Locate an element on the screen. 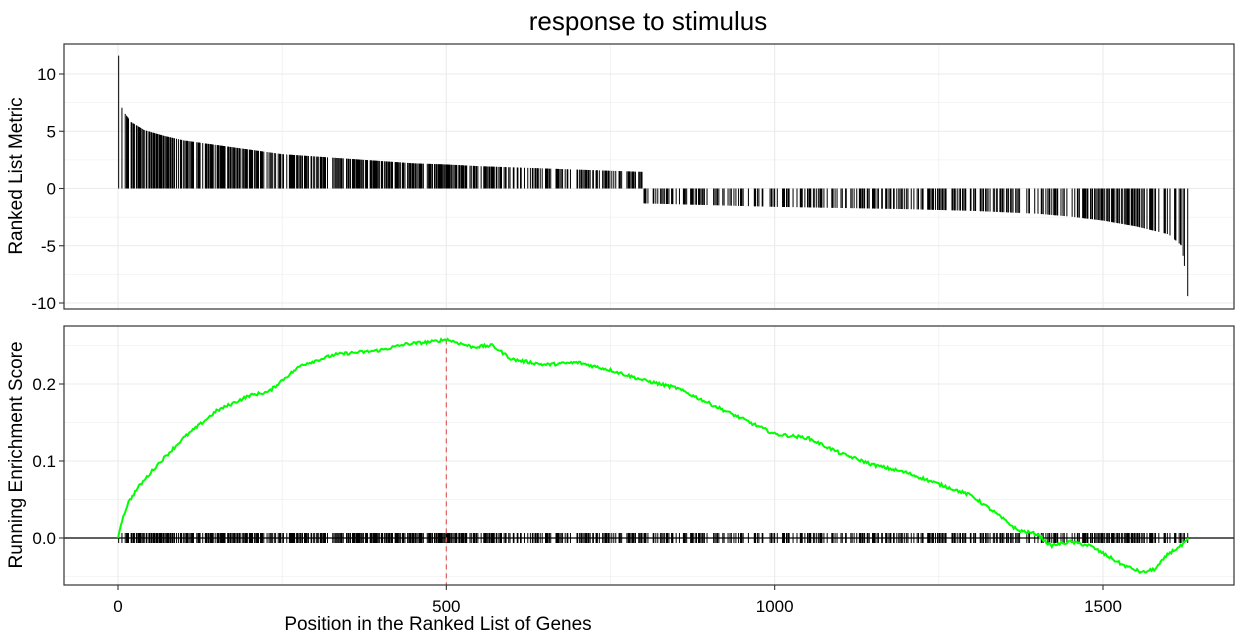 This screenshot has height=641, width=1242. x-tick-label: 0 is located at coordinates (117, 606).